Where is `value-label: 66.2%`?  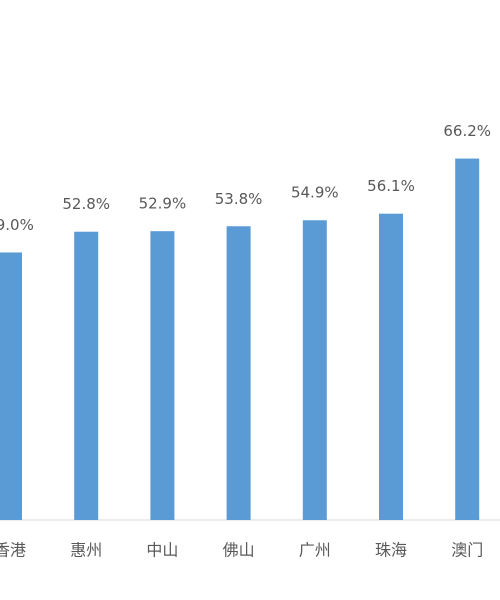
value-label: 66.2% is located at coordinates (467, 131).